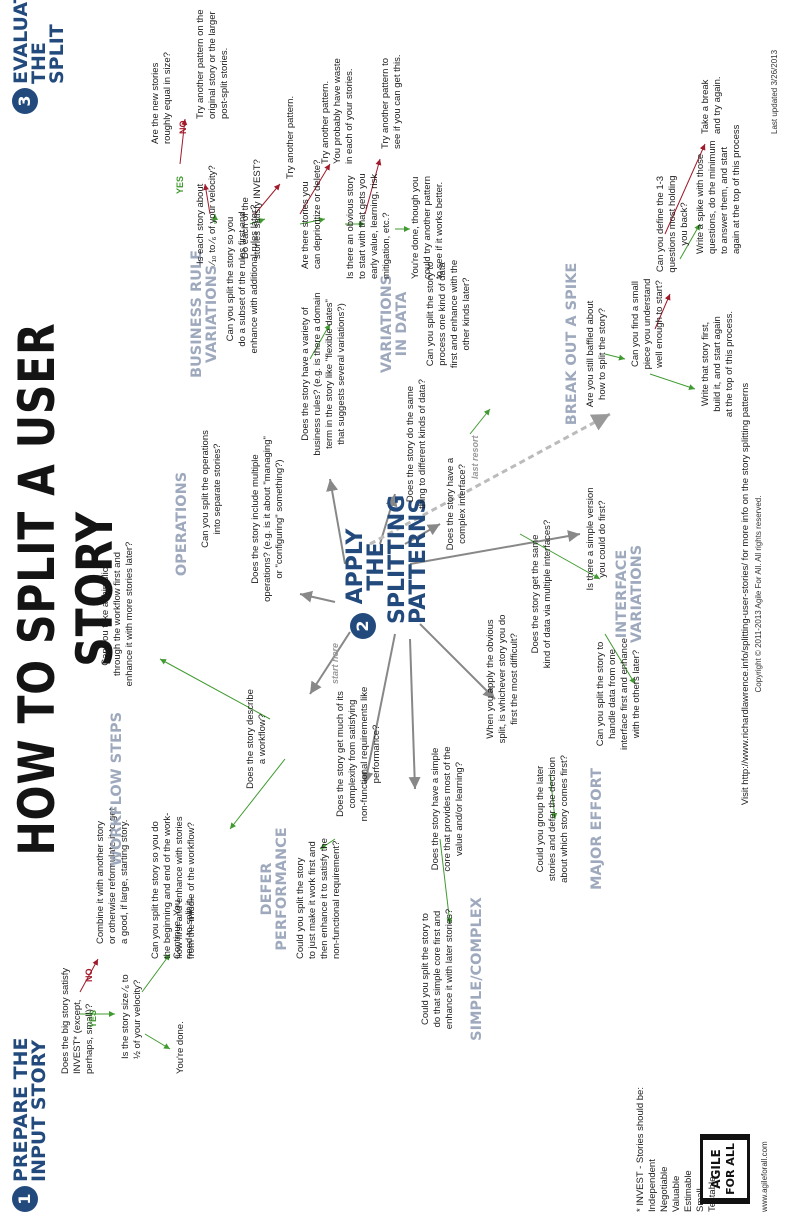 This screenshot has width=792, height=1224. I want to click on simple-a-line3: enhance it with later stories?, so click(449, 969).